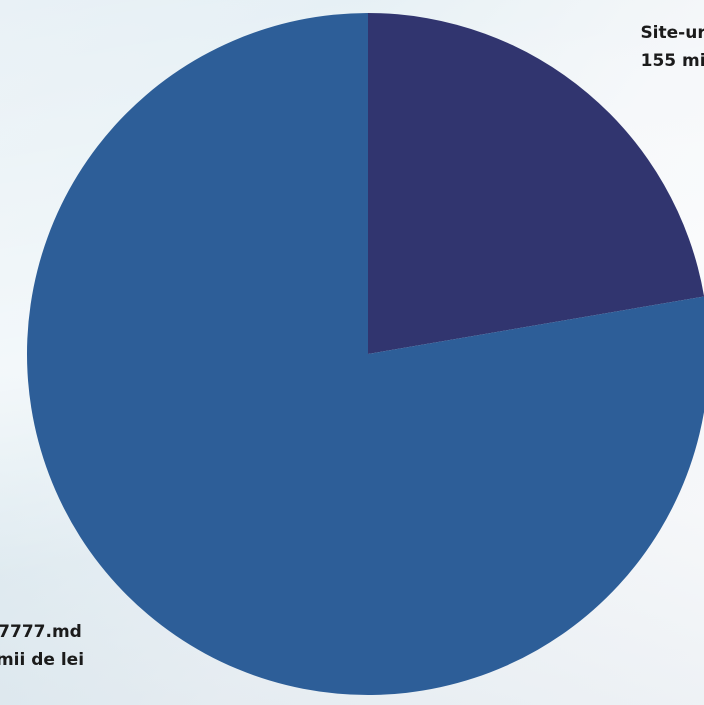  Describe the element at coordinates (41, 632) in the screenshot. I see `slice-label-7777md-name: 7777.md` at that location.